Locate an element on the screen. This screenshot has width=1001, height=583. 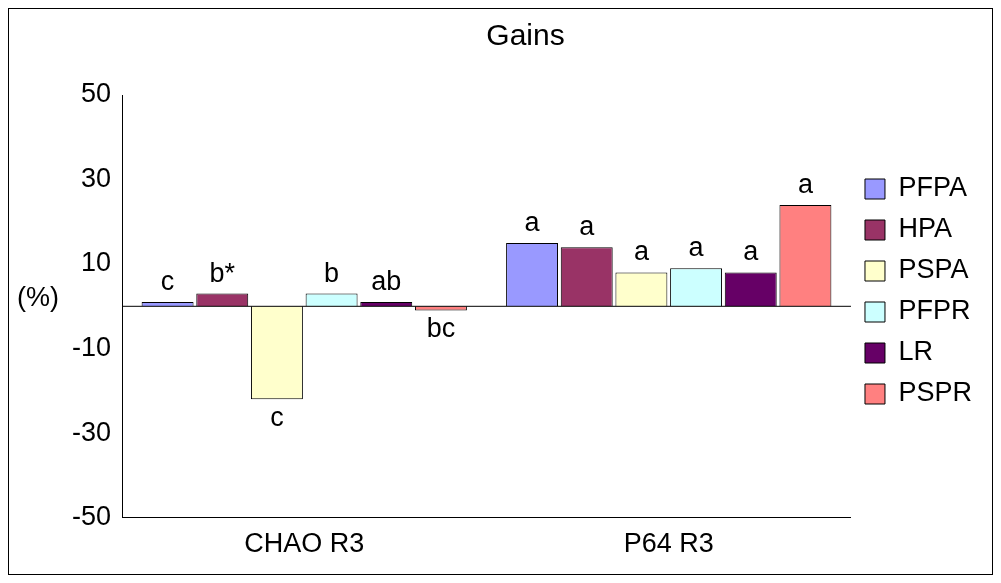
y-tick-label: 10 is located at coordinates (96, 262).